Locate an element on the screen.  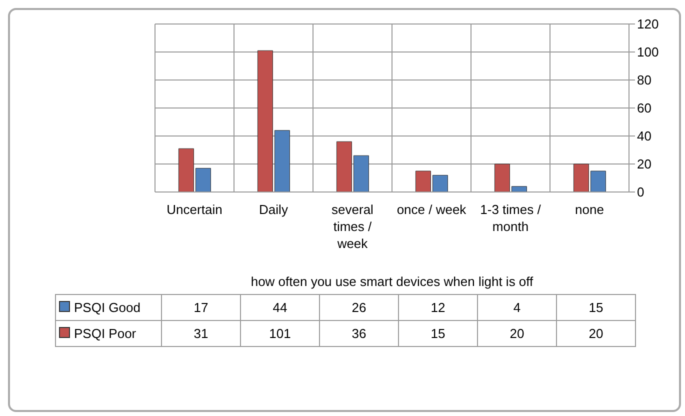
y-tick-label: 0 is located at coordinates (640, 192).